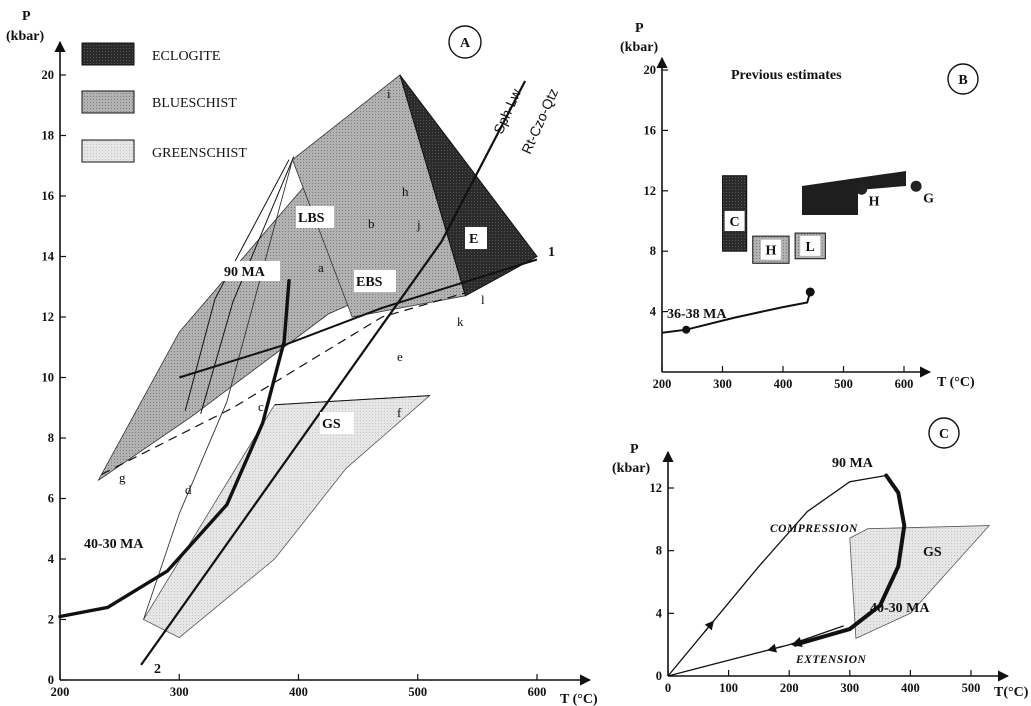  What do you see at coordinates (60, 692) in the screenshot?
I see `panel-a-x-tick-label: 200` at bounding box center [60, 692].